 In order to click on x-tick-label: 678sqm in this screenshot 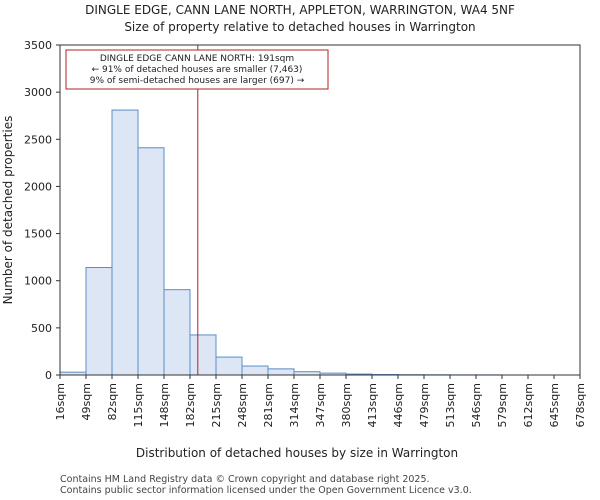, I will do `click(580, 405)`.